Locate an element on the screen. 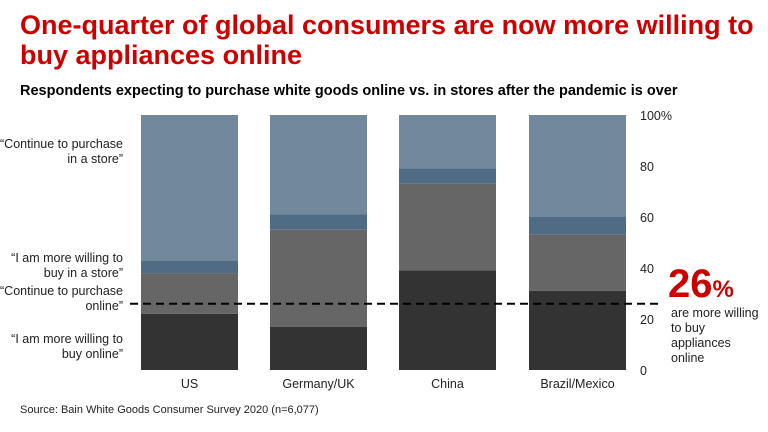 The height and width of the screenshot is (432, 768). x-tick-label: US is located at coordinates (189, 384).